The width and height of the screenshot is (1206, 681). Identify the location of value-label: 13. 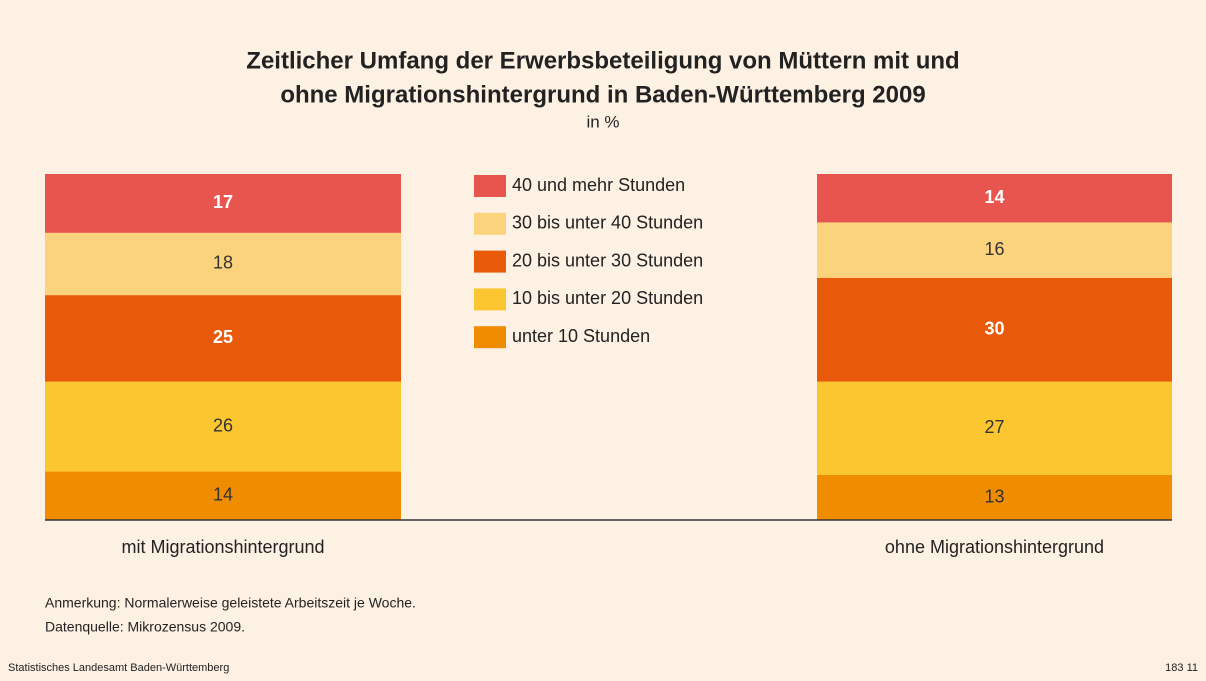
(994, 496).